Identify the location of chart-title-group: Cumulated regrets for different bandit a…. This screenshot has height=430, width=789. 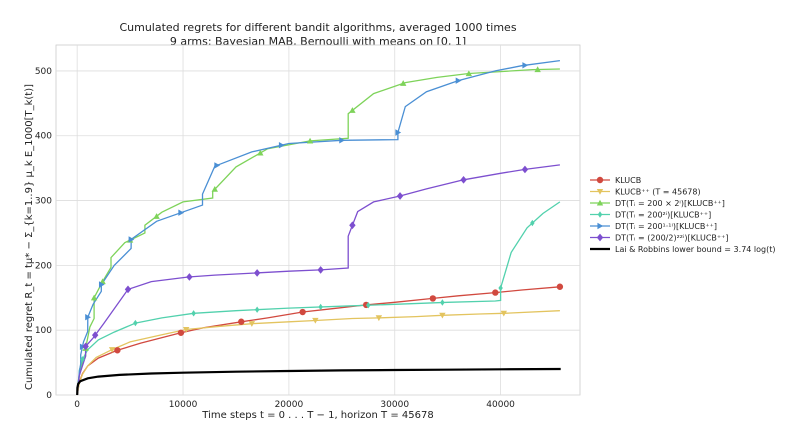
(317, 34).